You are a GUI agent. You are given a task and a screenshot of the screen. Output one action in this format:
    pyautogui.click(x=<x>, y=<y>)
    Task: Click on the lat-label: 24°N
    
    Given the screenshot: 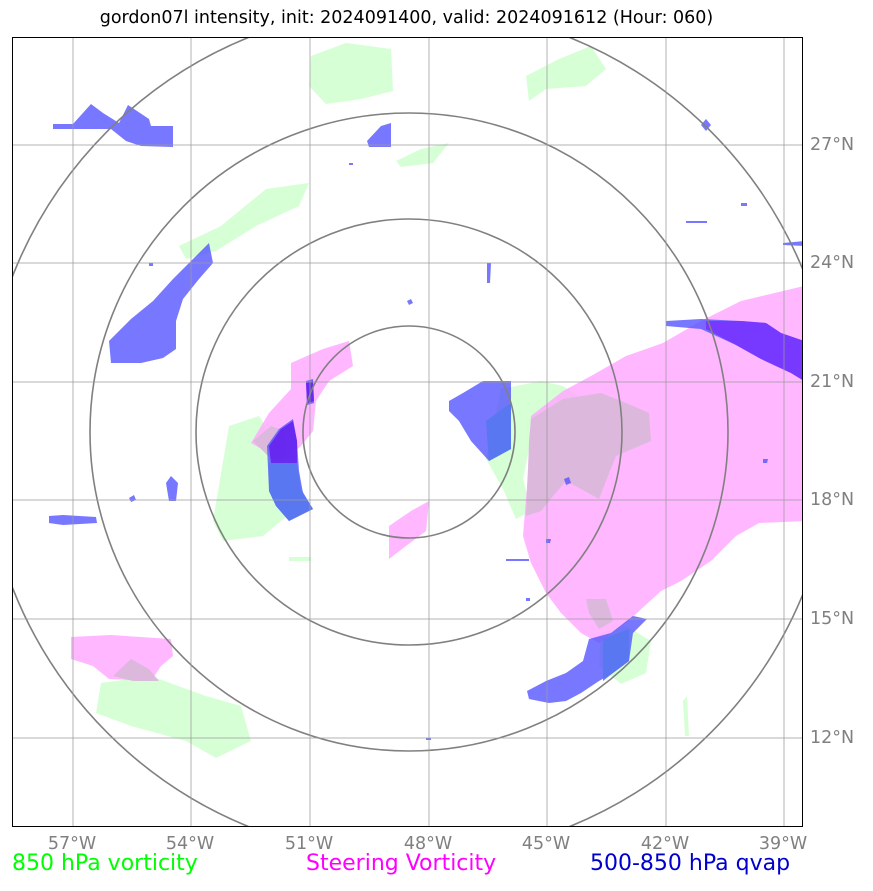 What is the action you would take?
    pyautogui.click(x=832, y=263)
    